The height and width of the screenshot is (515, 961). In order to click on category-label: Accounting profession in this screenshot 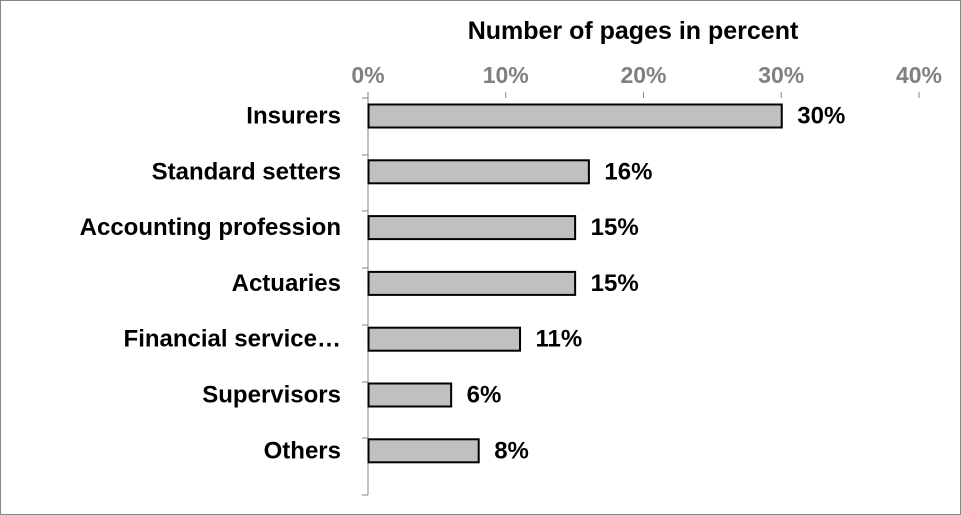, I will do `click(210, 227)`.